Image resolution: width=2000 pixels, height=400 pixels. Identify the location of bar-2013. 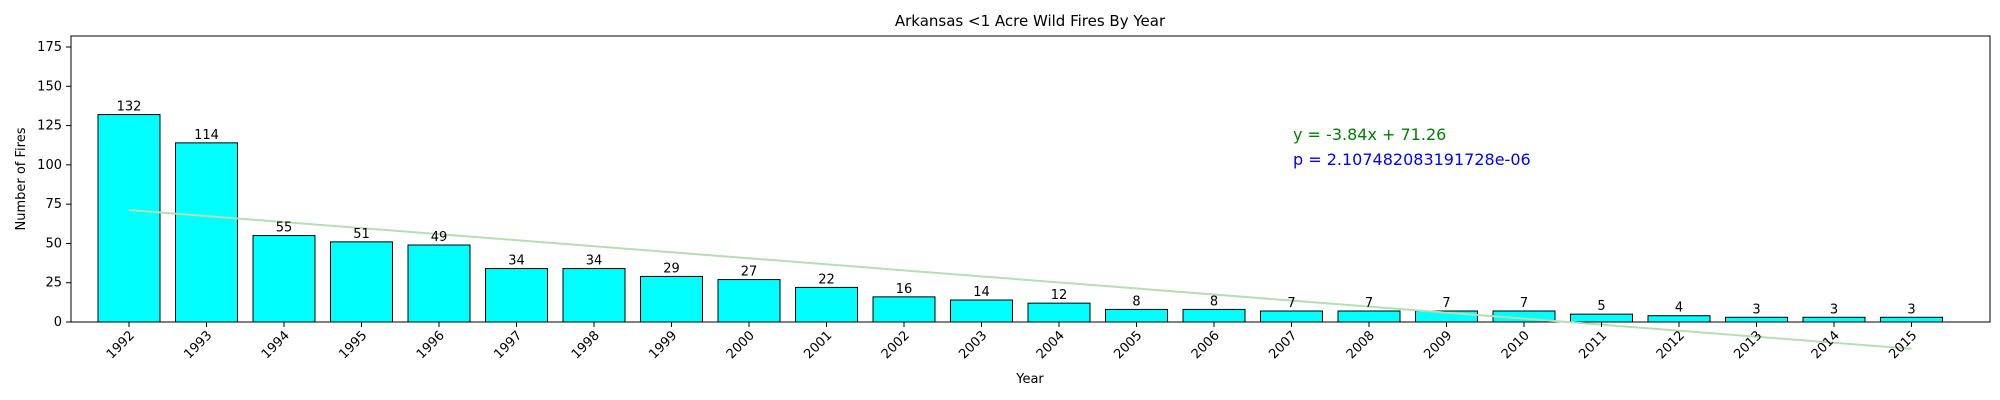
(1756, 319).